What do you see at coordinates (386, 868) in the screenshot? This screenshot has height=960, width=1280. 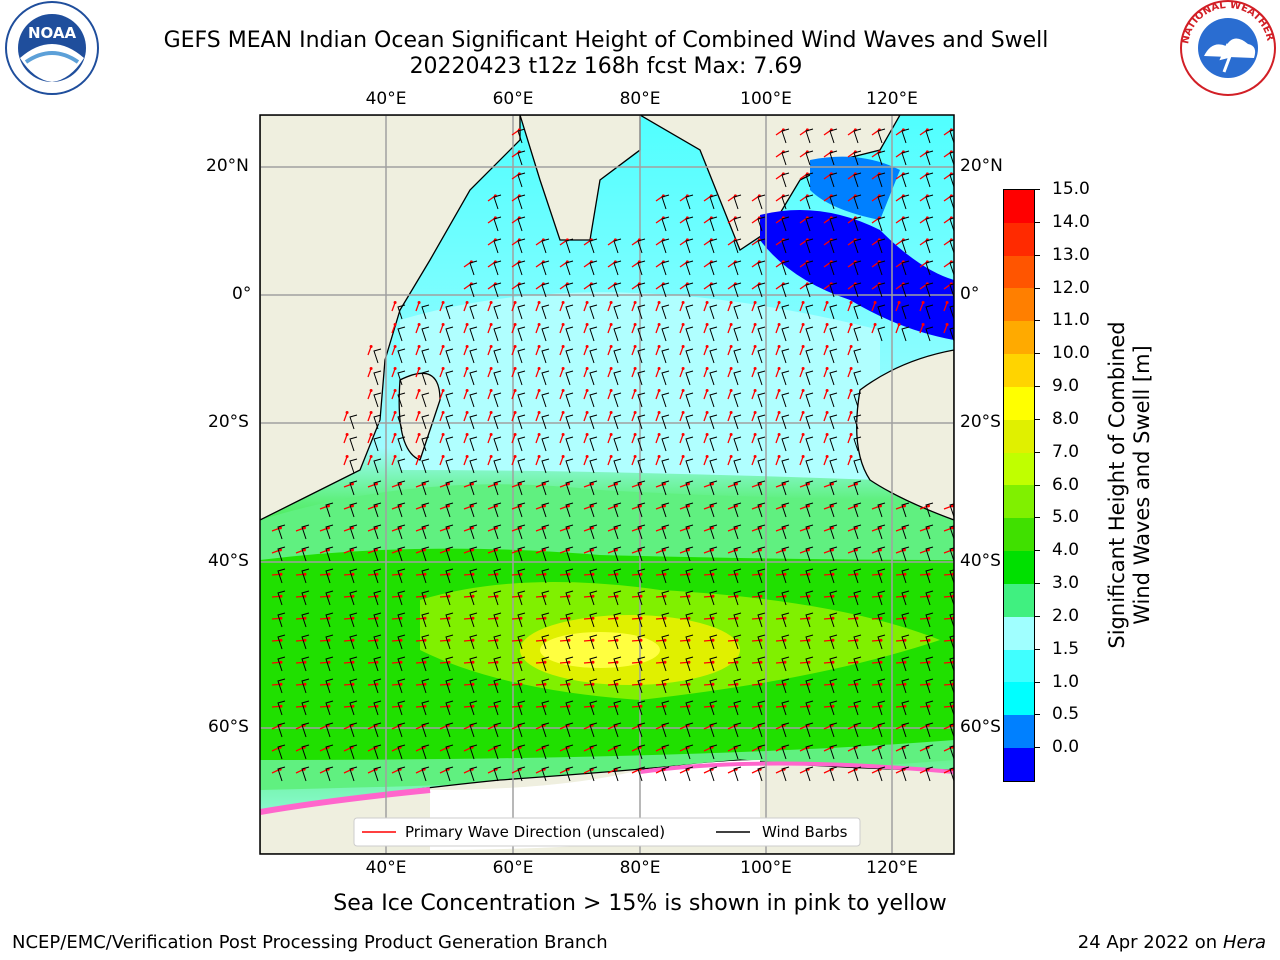 I see `lon-label-bottom-40: 40°E` at bounding box center [386, 868].